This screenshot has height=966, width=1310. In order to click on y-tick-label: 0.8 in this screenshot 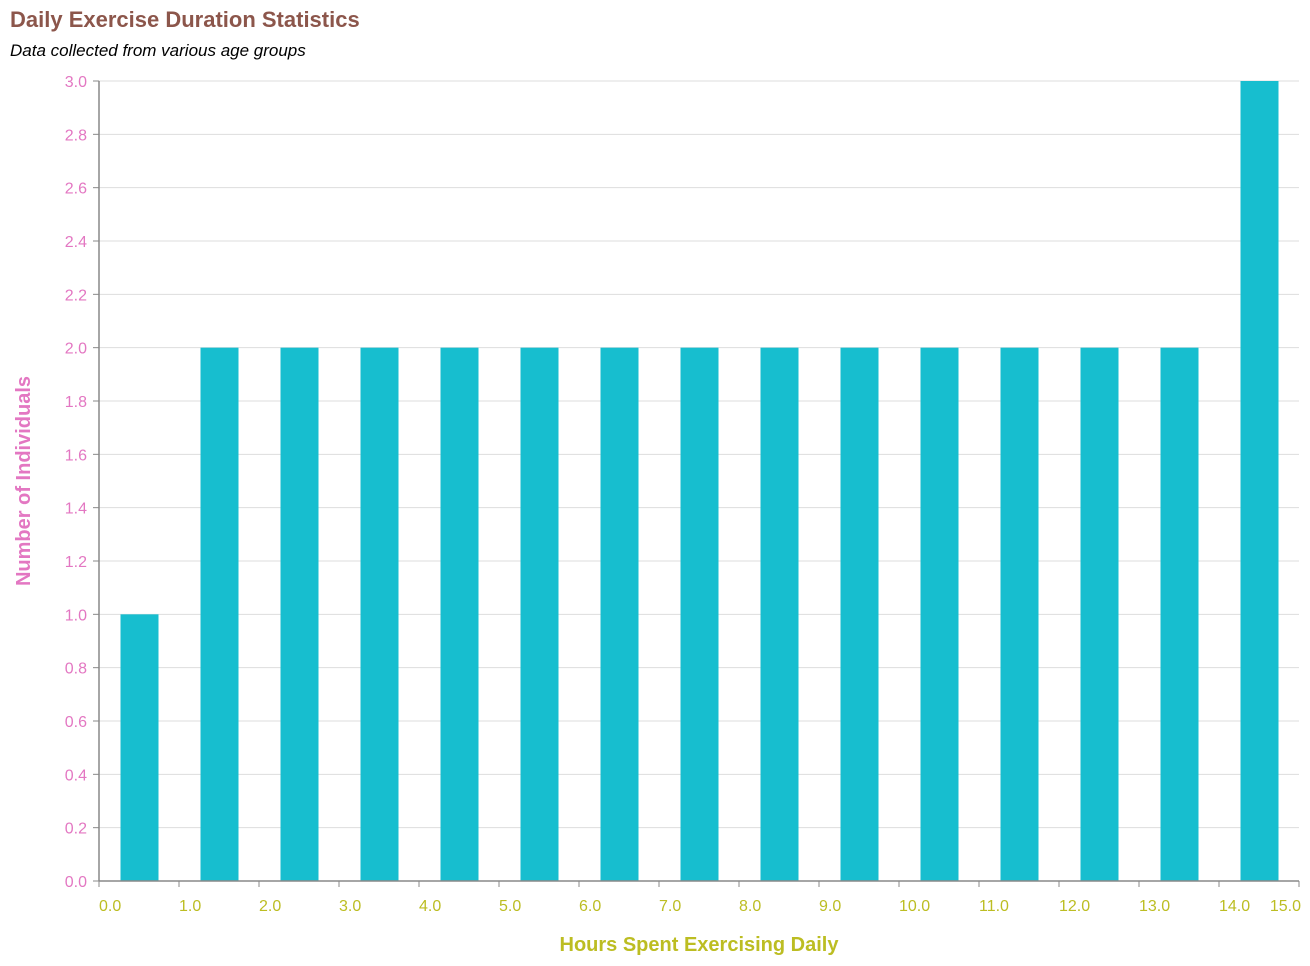, I will do `click(76, 669)`.